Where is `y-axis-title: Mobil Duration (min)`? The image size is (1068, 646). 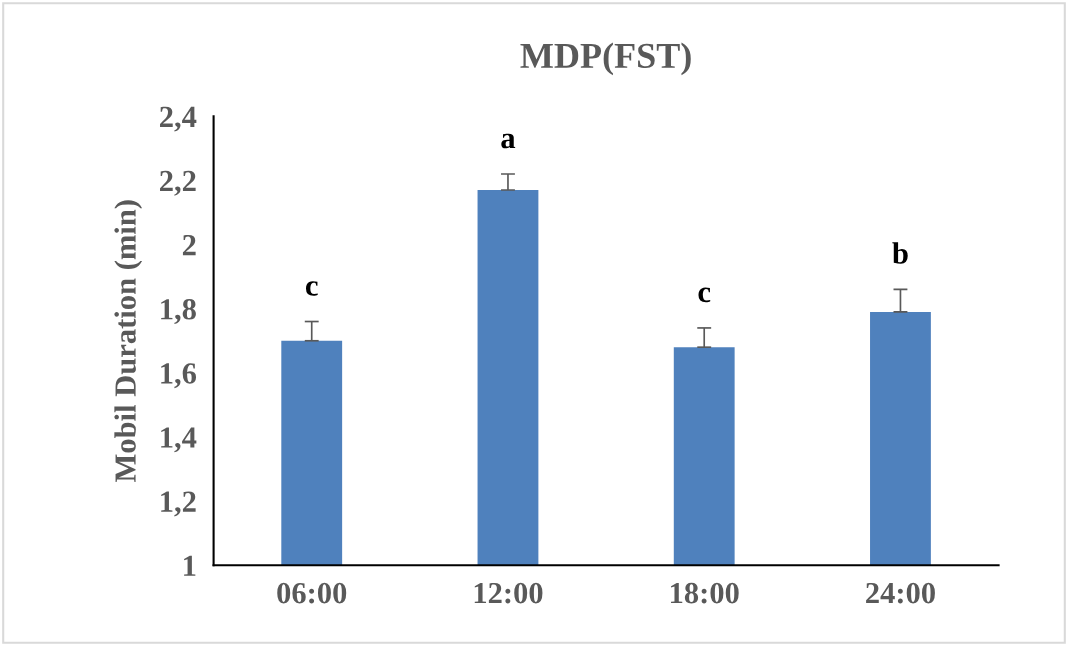
y-axis-title: Mobil Duration (min) is located at coordinates (128, 341).